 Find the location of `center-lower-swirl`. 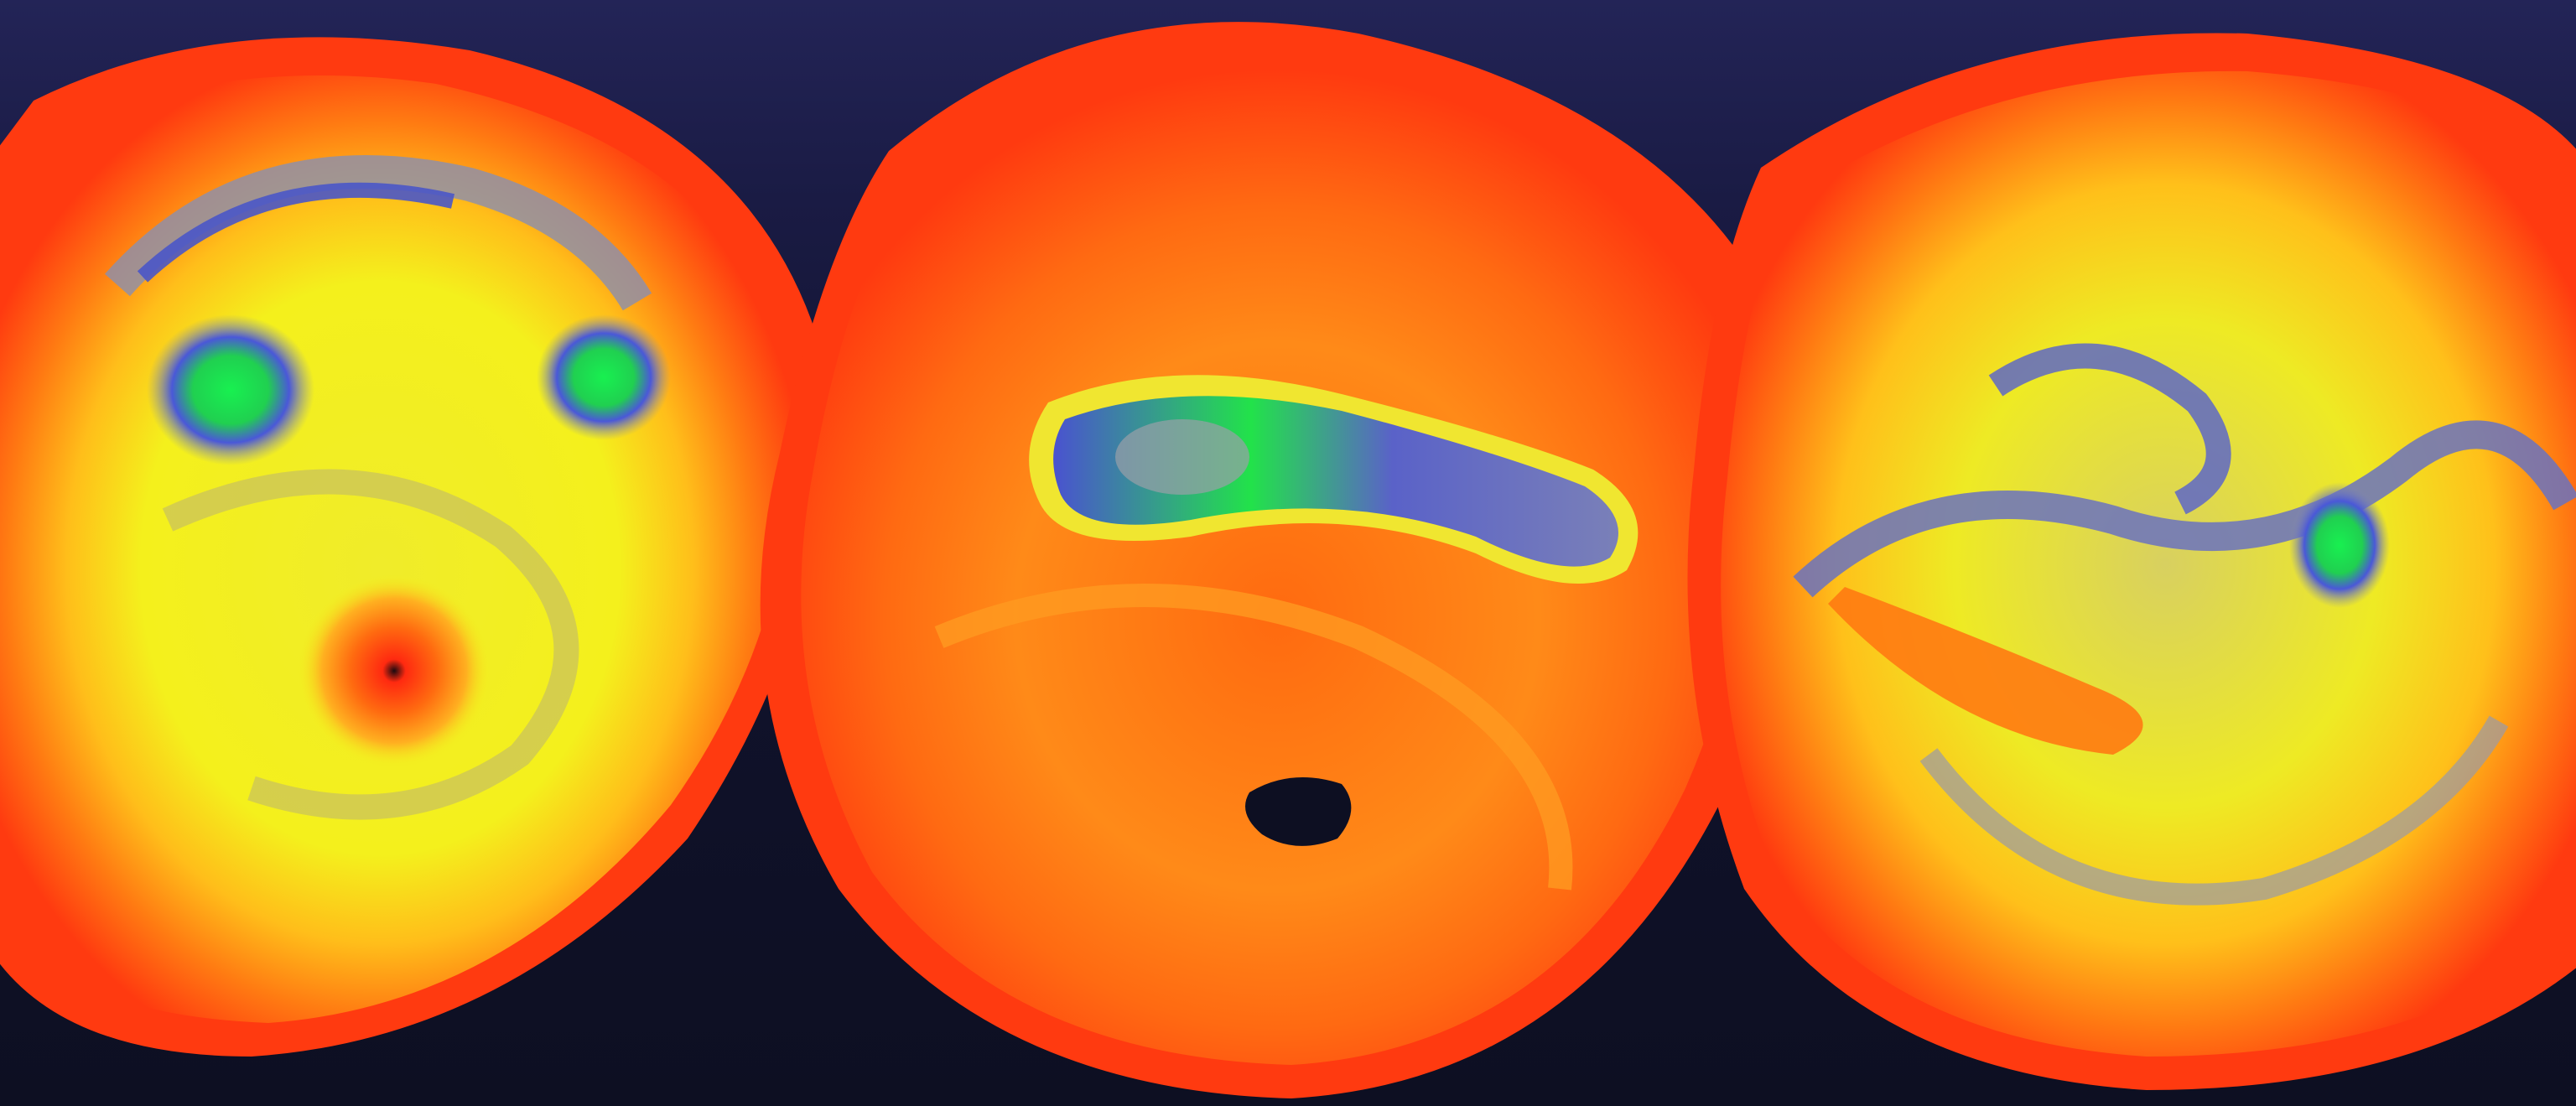

center-lower-swirl is located at coordinates (1253, 737).